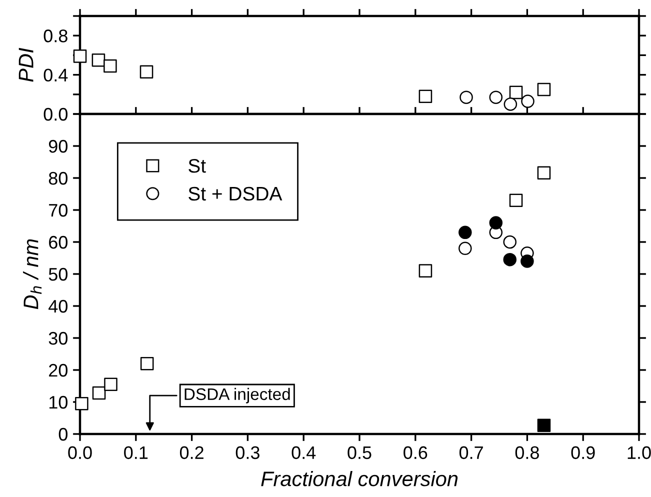 This screenshot has width=651, height=497. I want to click on y-axis-title: D$_{h}$ / nm, so click(32, 274).